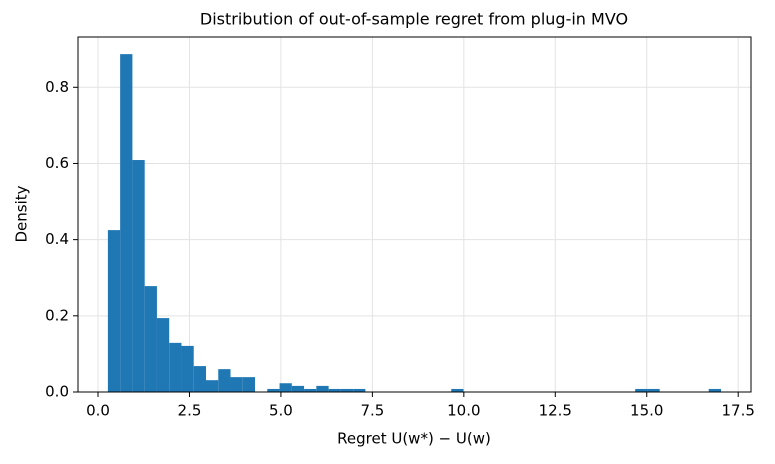  What do you see at coordinates (57, 239) in the screenshot?
I see `y-tick-label: 0.4` at bounding box center [57, 239].